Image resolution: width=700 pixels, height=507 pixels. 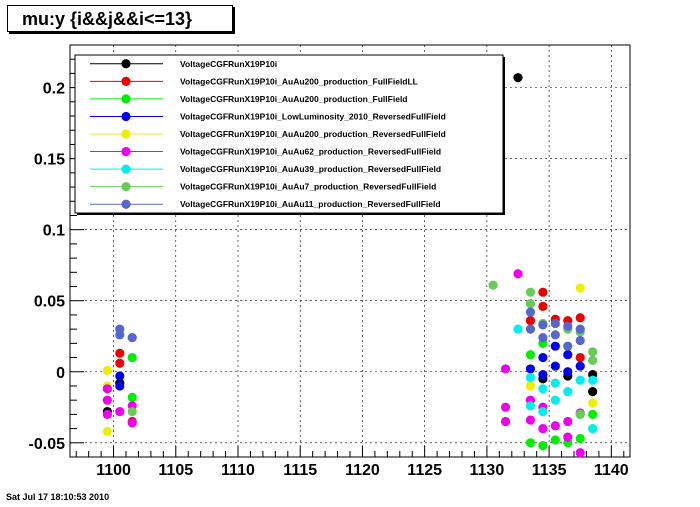 I want to click on x-tick-label: 1115, so click(x=300, y=470).